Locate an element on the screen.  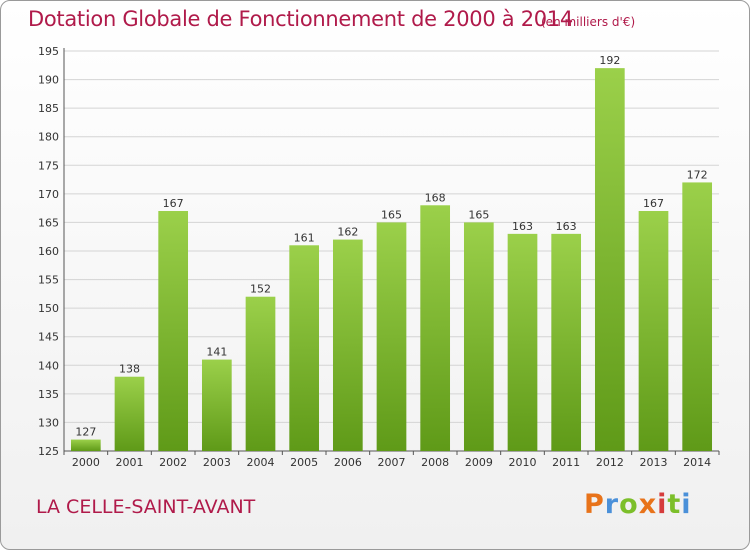
x-tick-label: 2014 is located at coordinates (697, 462).